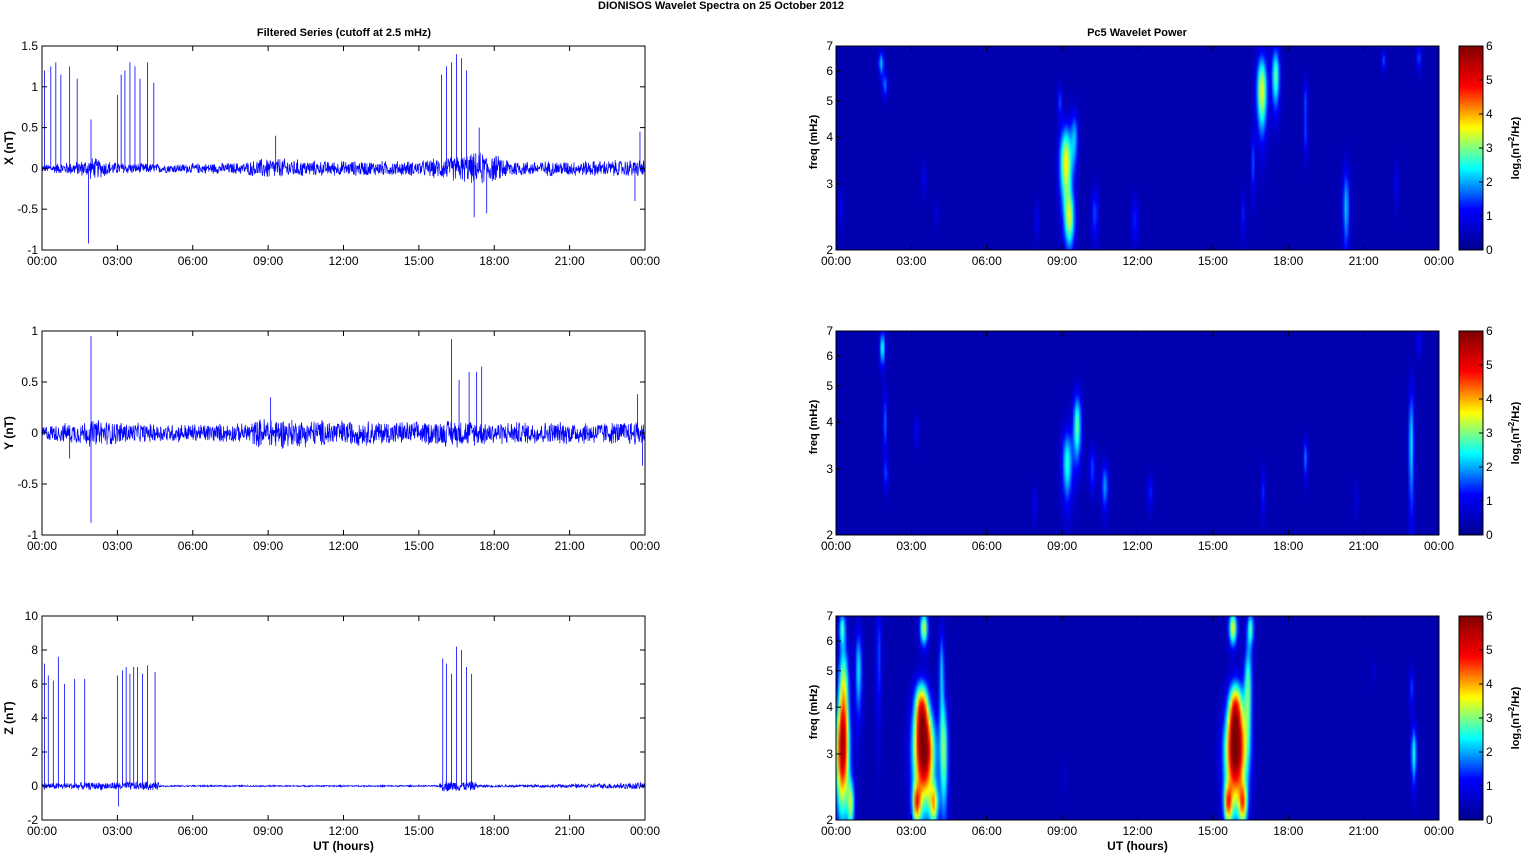 The image size is (1521, 859). What do you see at coordinates (829, 356) in the screenshot?
I see `y-tick-label: 6` at bounding box center [829, 356].